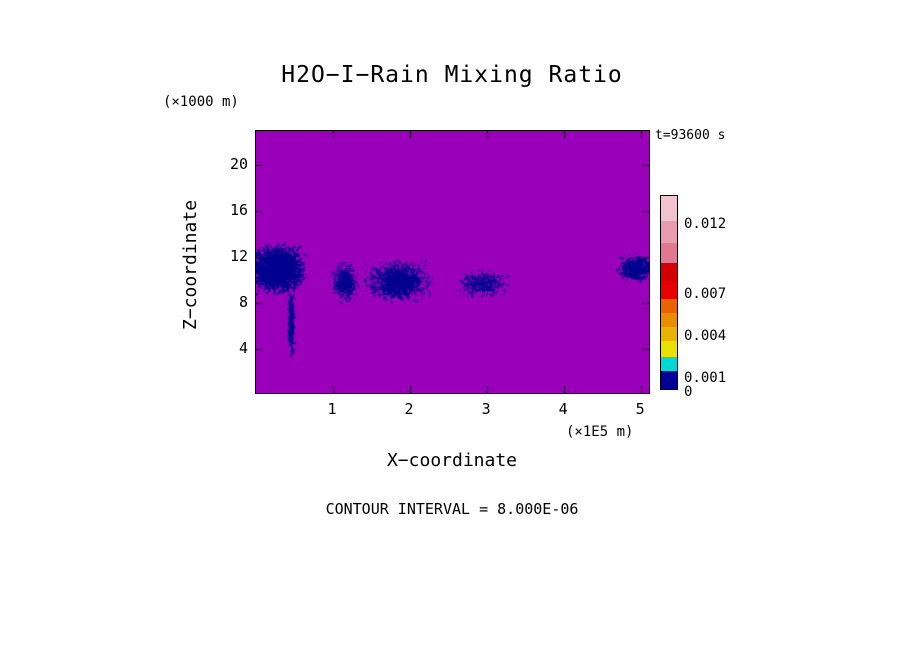 The height and width of the screenshot is (654, 904). I want to click on colorbar-segment-0.005-0.006, so click(669, 306).